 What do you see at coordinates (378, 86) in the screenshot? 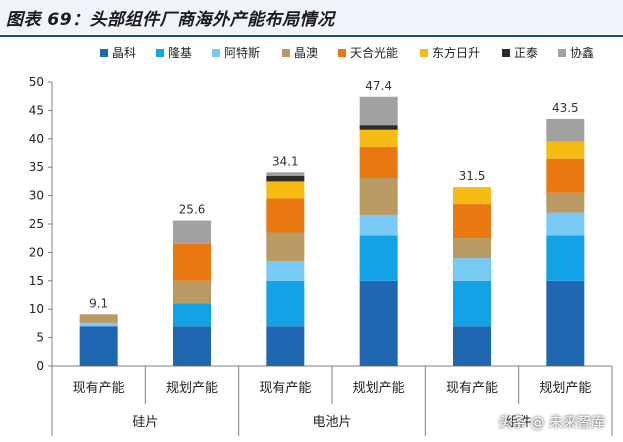
I see `total-label-3: 47.4` at bounding box center [378, 86].